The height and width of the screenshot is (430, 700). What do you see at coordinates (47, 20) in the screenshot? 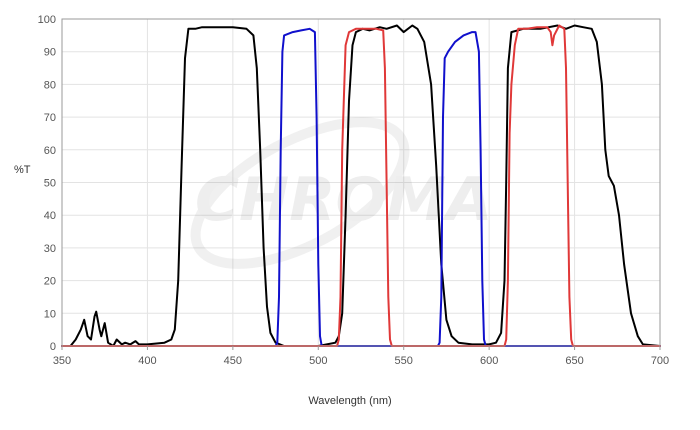
I see `y-tick-label: 100` at bounding box center [47, 20].